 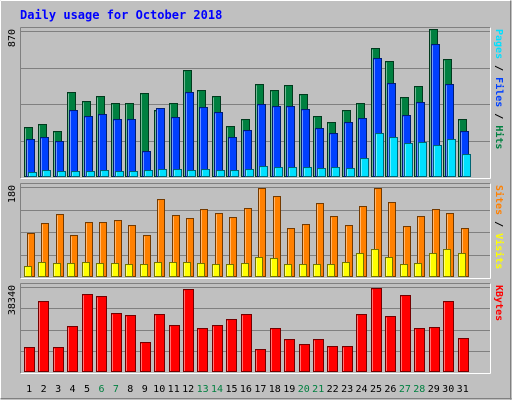 I want to click on bar-pages-day-3-fill, so click(x=61, y=174).